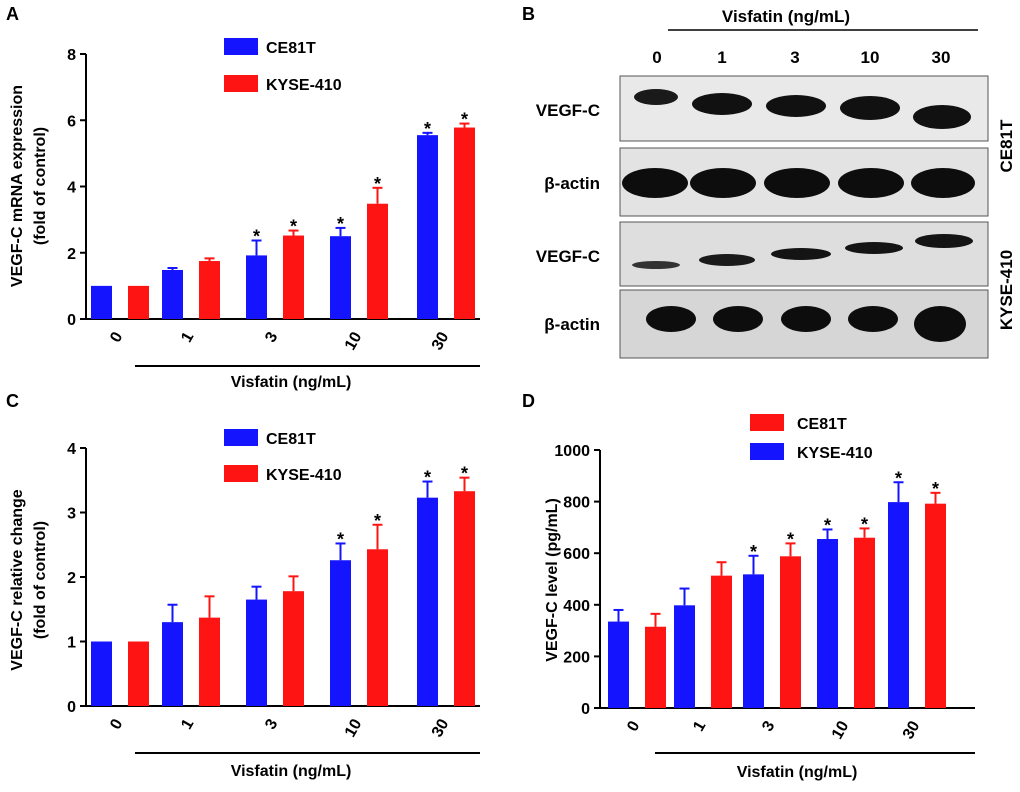 This screenshot has width=1020, height=792. Describe the element at coordinates (870, 57) in the screenshot. I see `blot-dose-10: 10` at that location.